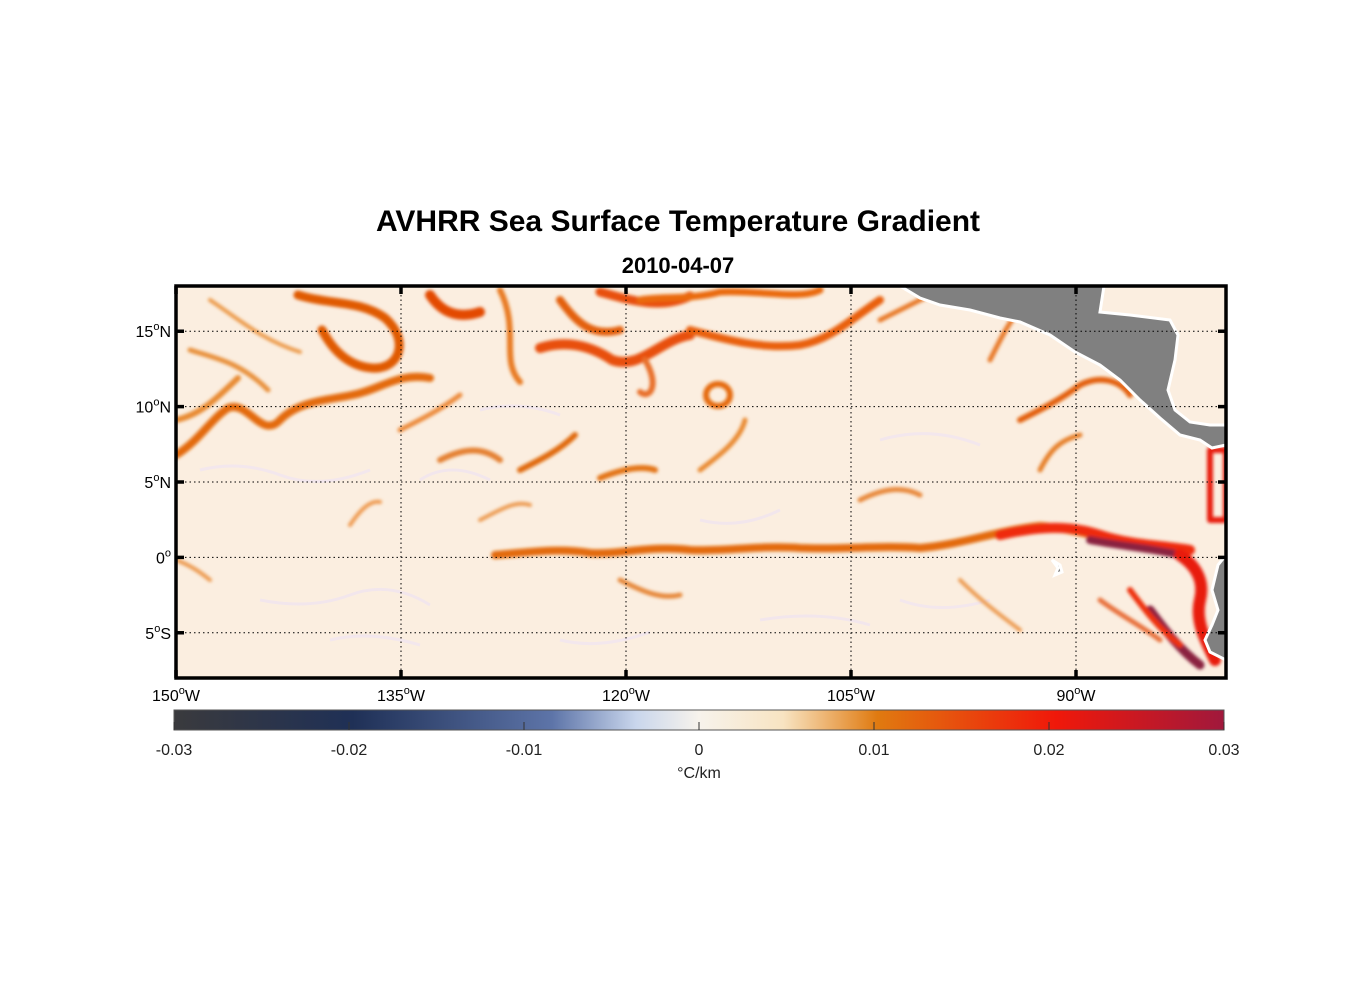  Describe the element at coordinates (349, 750) in the screenshot. I see `colorbar-tick-label: -0.02` at that location.